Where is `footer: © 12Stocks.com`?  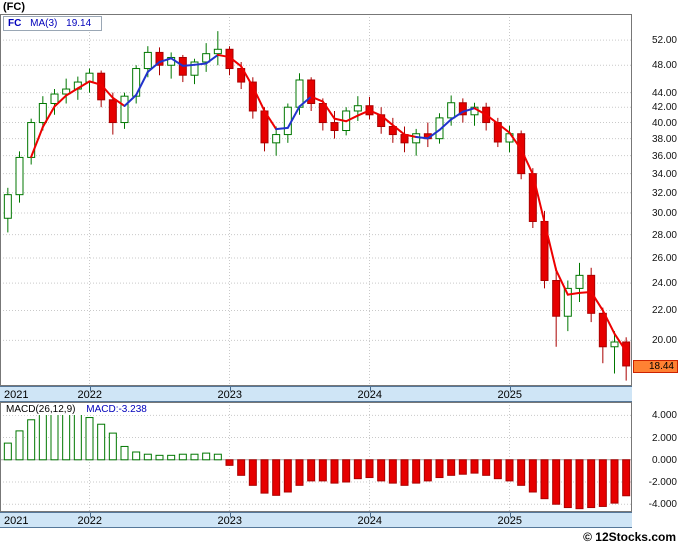 footer: © 12Stocks.com is located at coordinates (340, 537).